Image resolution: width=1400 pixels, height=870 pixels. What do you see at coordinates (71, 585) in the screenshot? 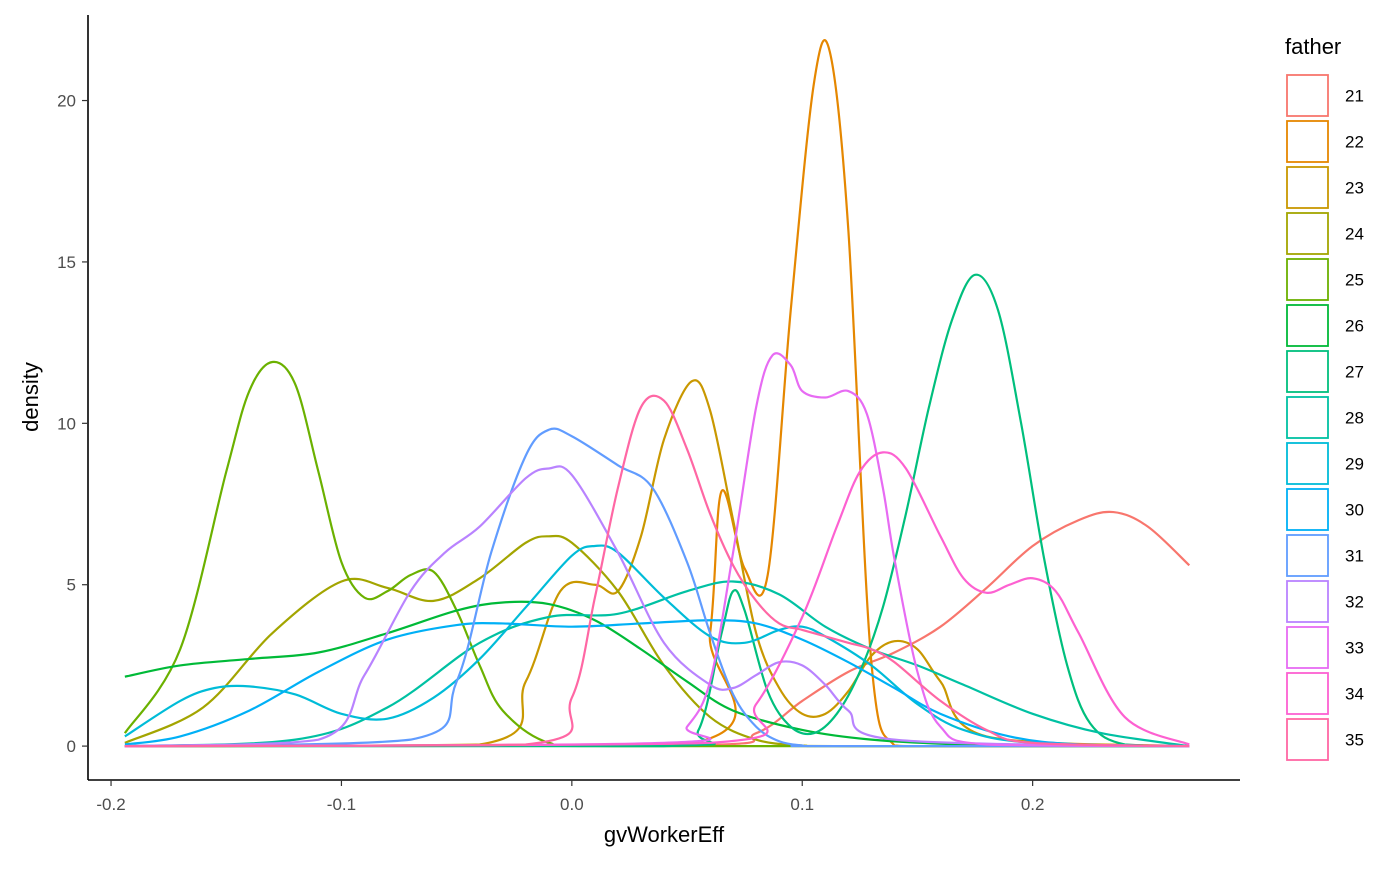
I see `y-tick-label: 5` at bounding box center [71, 585].